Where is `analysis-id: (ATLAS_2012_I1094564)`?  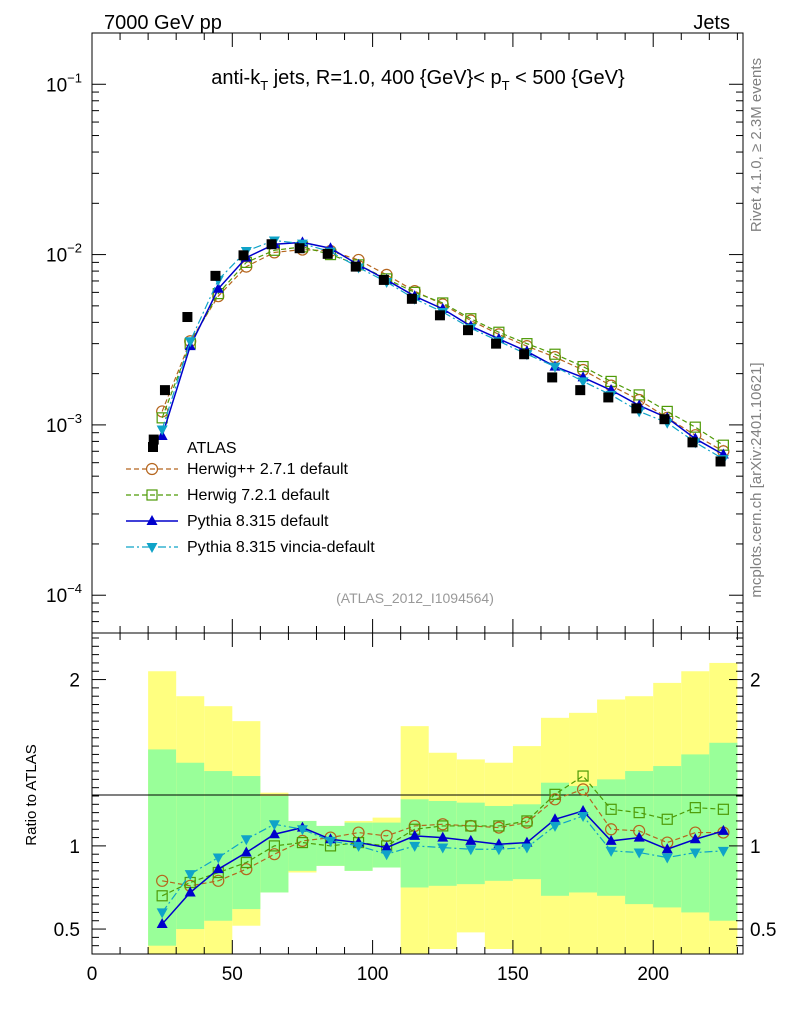
analysis-id: (ATLAS_2012_I1094564) is located at coordinates (415, 598).